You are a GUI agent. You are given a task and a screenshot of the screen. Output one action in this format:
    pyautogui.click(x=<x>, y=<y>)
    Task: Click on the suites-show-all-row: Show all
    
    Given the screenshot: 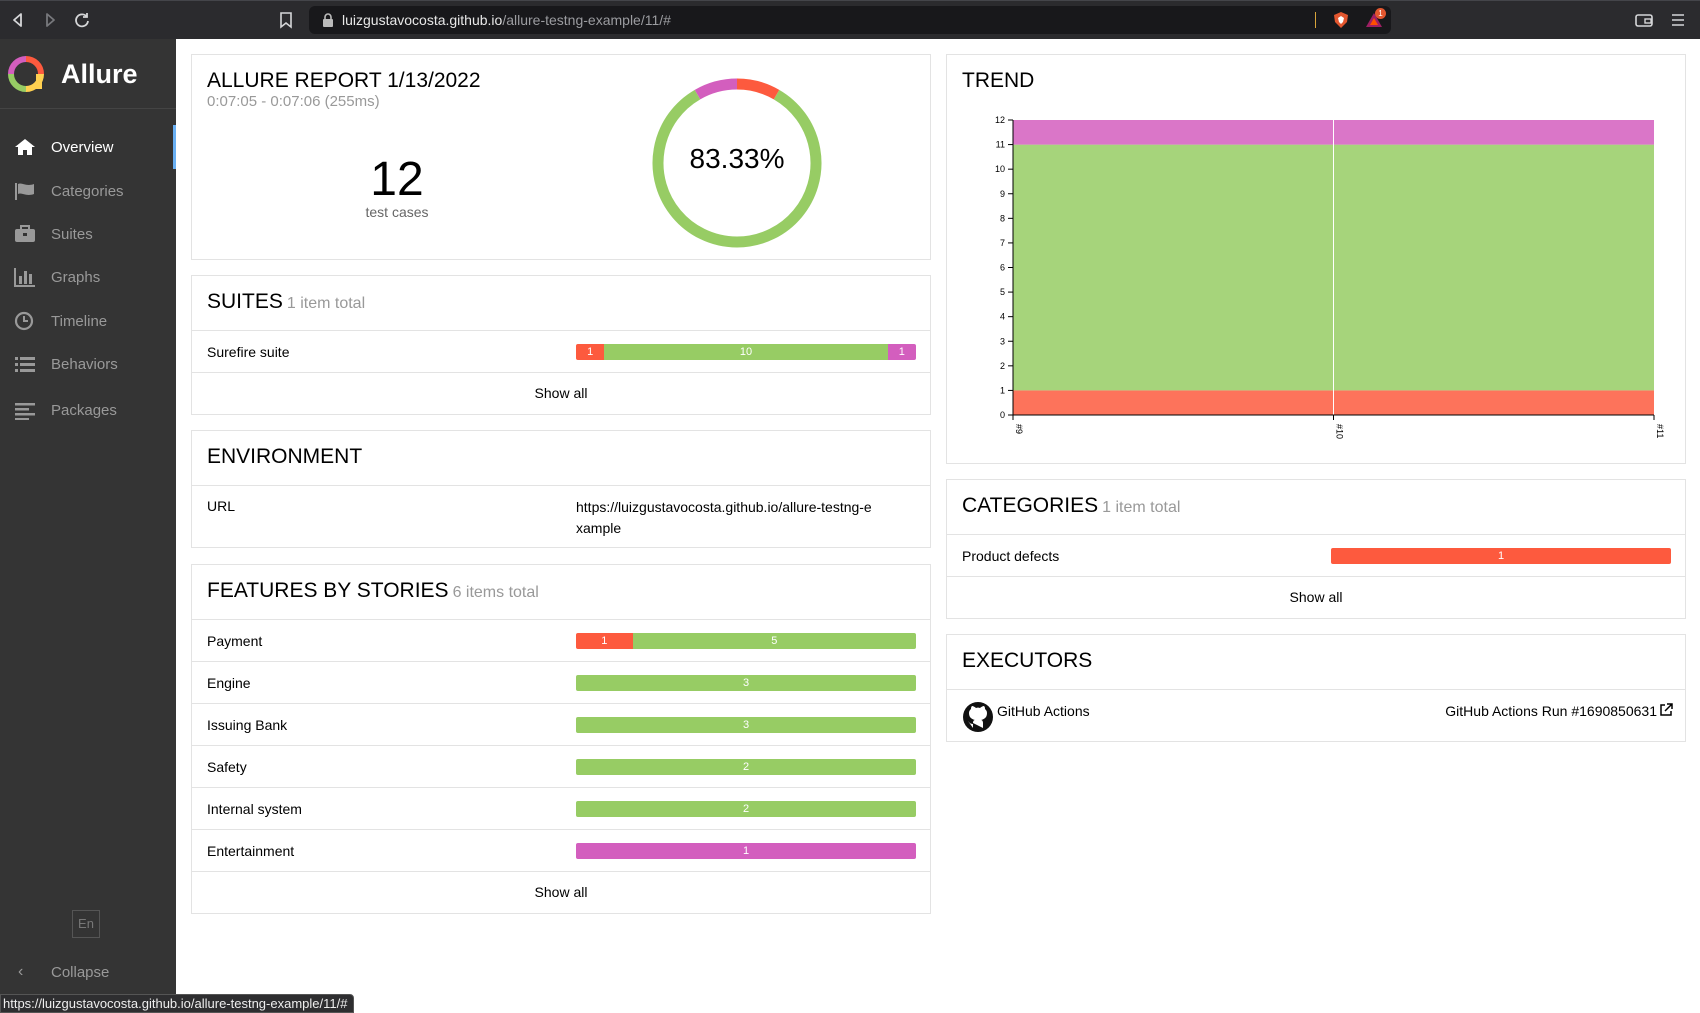 What is the action you would take?
    pyautogui.click(x=561, y=393)
    